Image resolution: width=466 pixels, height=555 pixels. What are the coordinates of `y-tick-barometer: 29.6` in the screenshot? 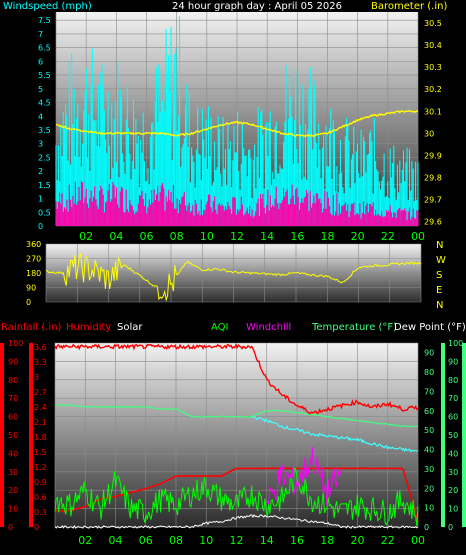 It's located at (433, 222).